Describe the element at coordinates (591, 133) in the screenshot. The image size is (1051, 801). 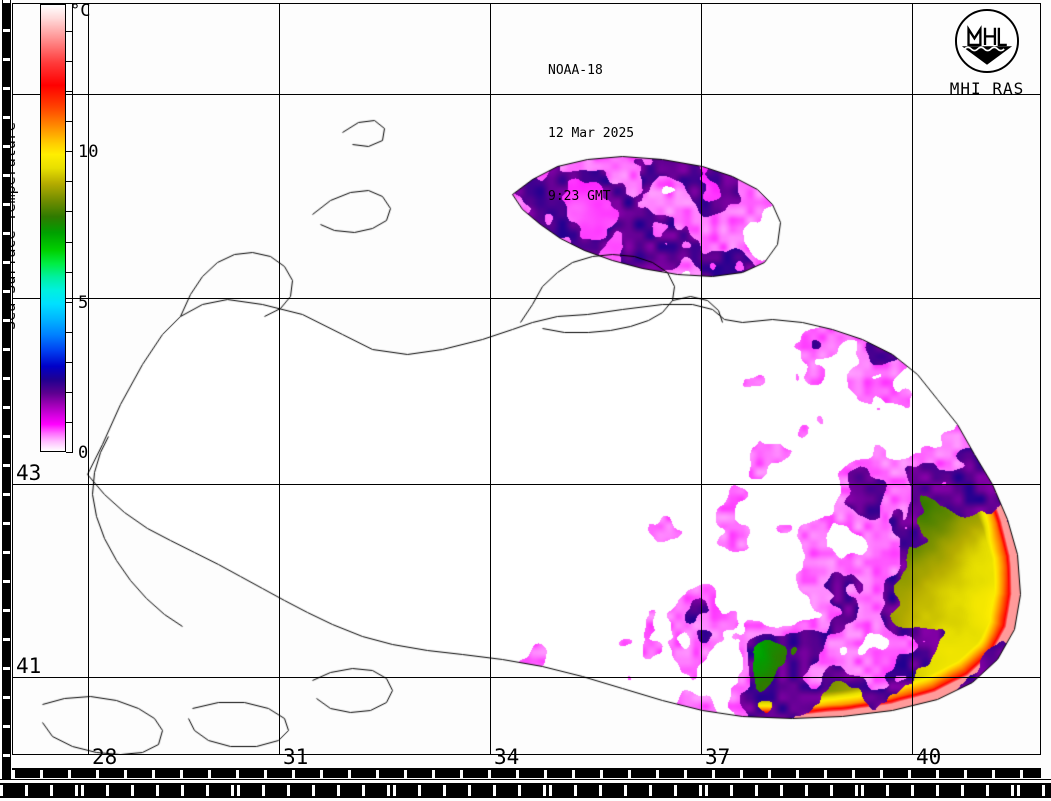
I see `acquisition-info: NOAA-18 12 Mar 2025 9:23 GMT` at that location.